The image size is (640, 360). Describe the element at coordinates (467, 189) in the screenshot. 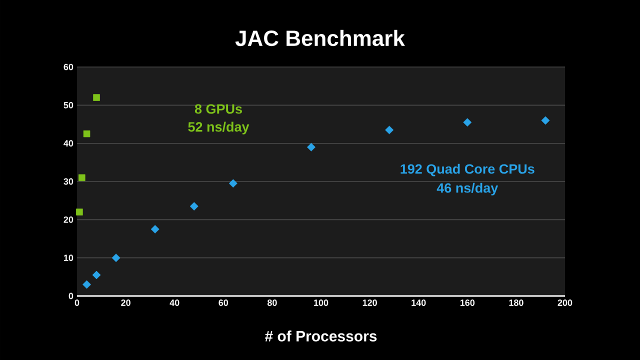

I see `annotation: 46 ns/day` at that location.